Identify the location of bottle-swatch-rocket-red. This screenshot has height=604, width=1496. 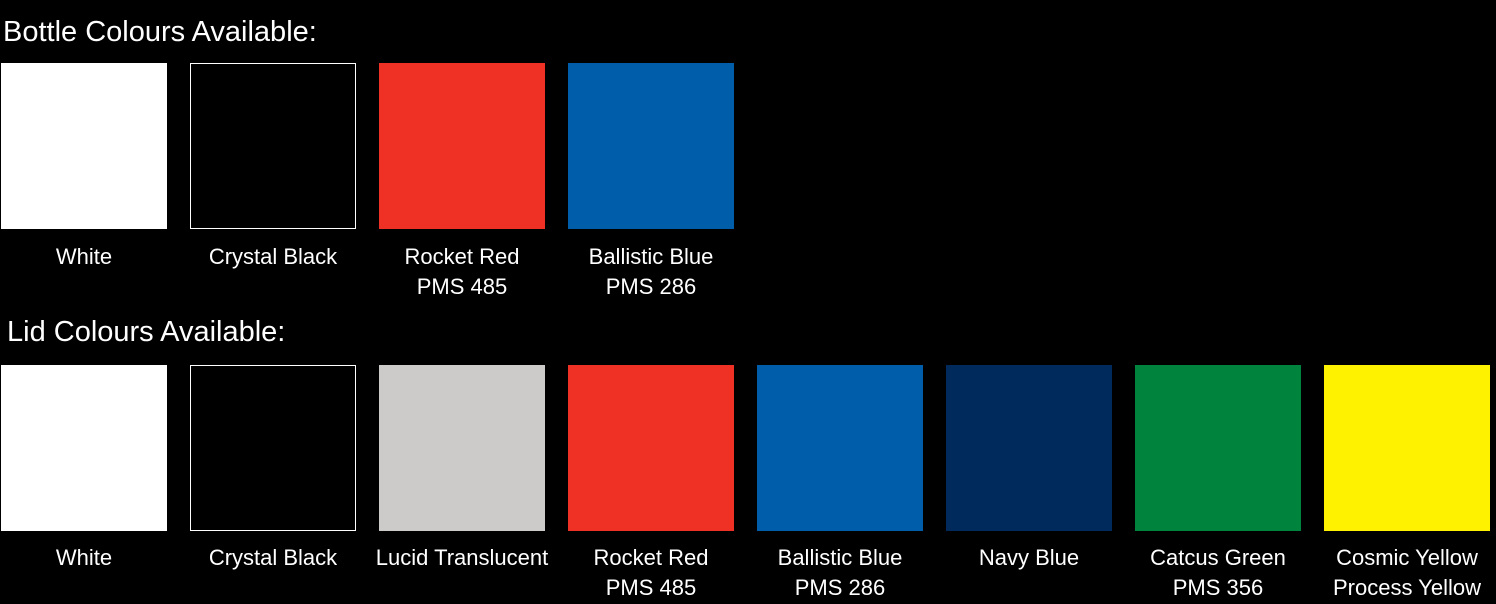
(462, 146).